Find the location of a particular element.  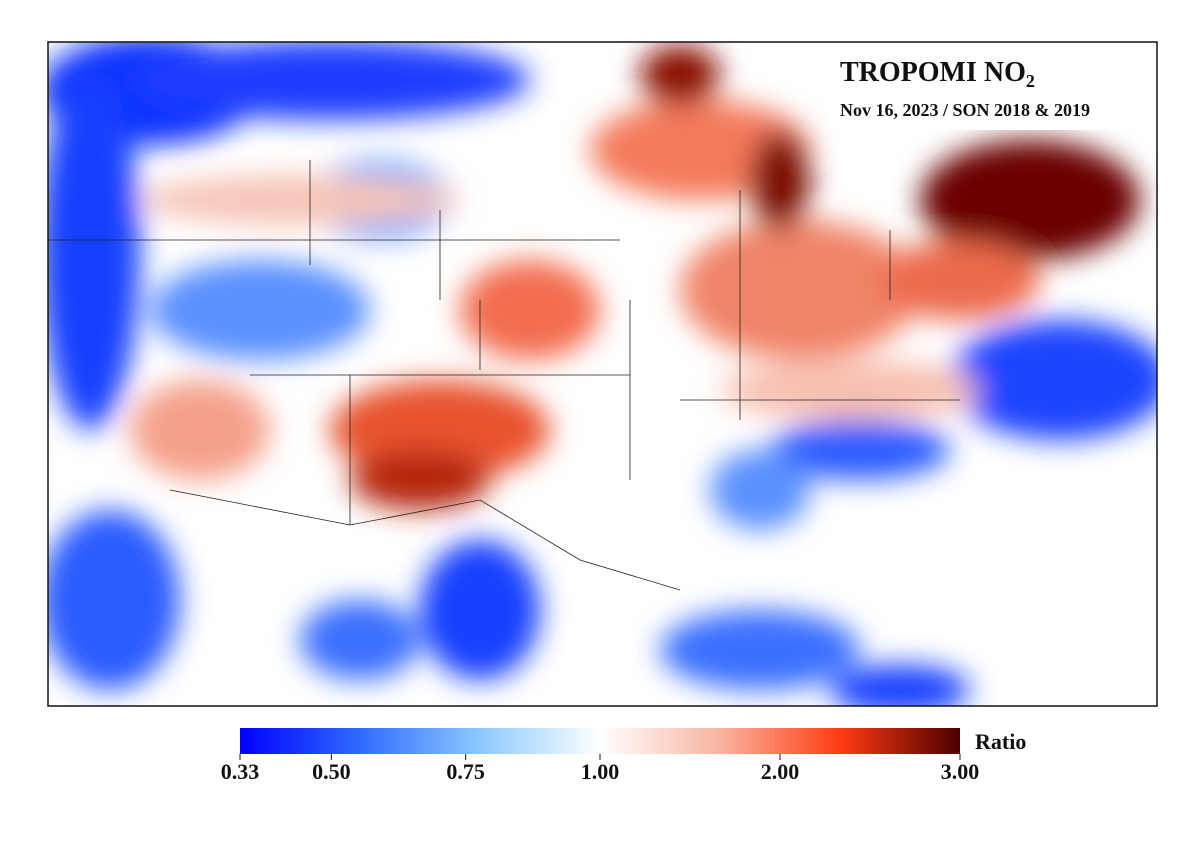

colorbar-tick-label: 0.33 is located at coordinates (240, 771).